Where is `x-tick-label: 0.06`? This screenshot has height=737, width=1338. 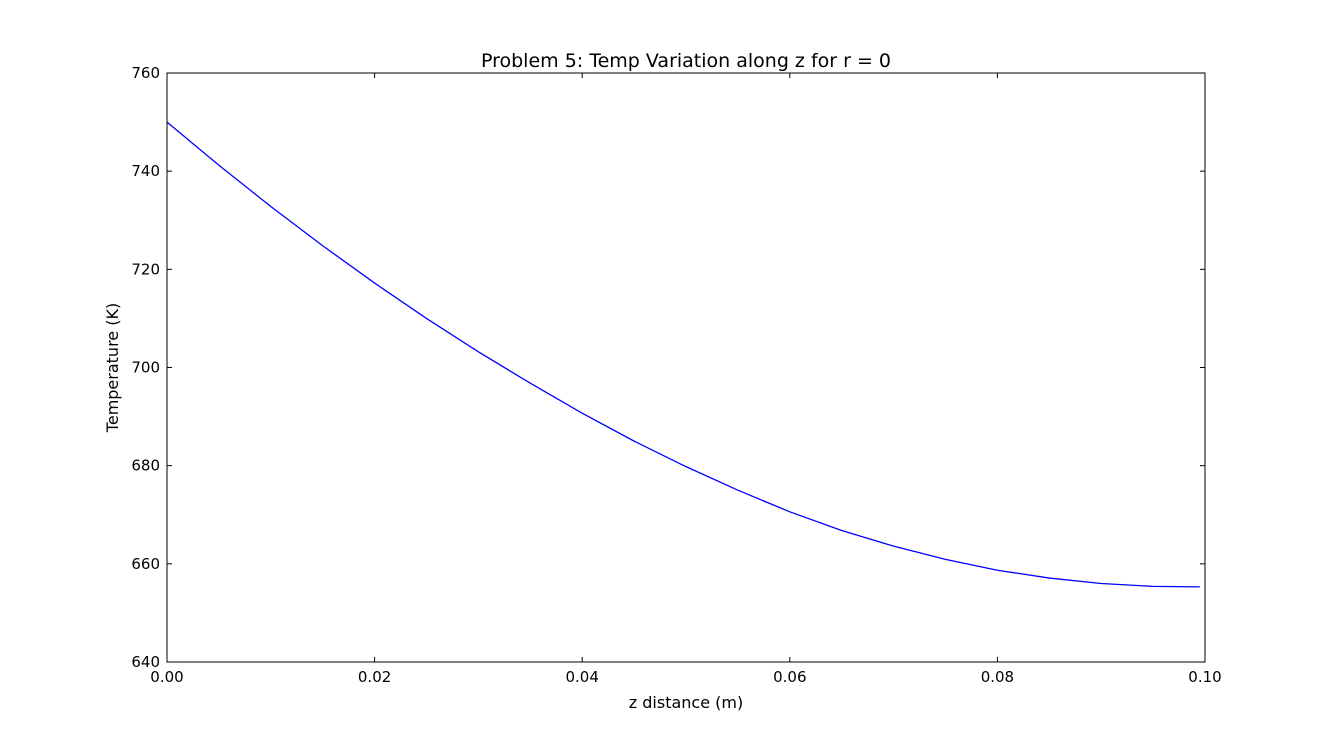
x-tick-label: 0.06 is located at coordinates (789, 677).